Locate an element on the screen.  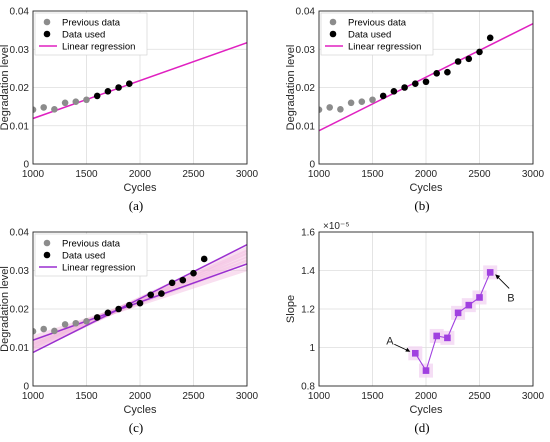
annotation-arrowhead is located at coordinates (498, 277).